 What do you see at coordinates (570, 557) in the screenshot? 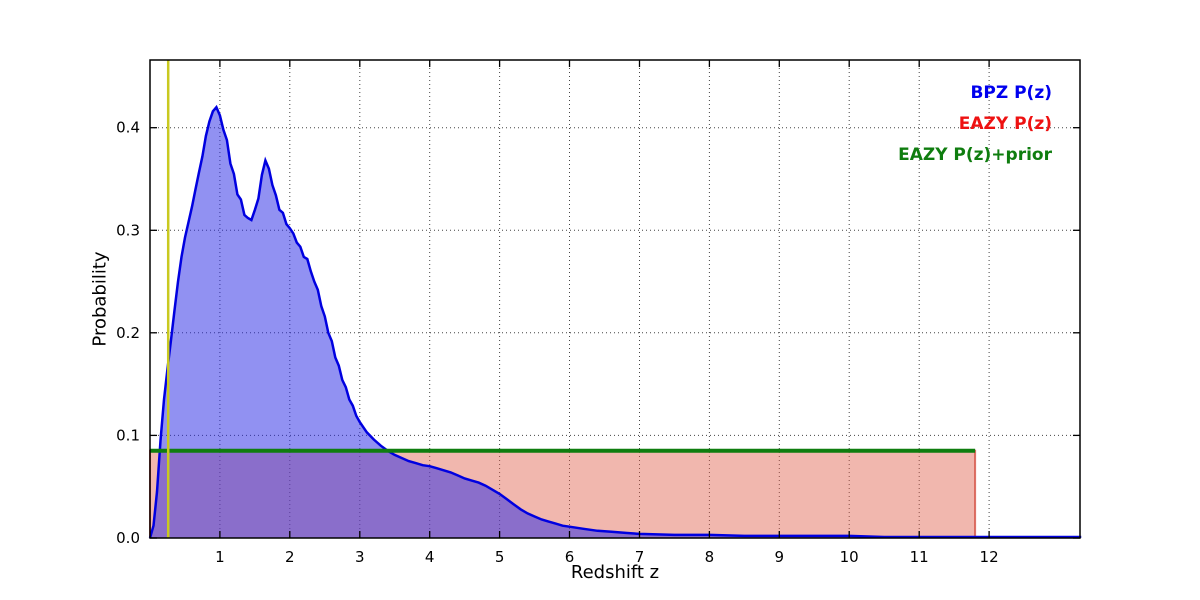
I see `x-tick-label: 6` at bounding box center [570, 557].